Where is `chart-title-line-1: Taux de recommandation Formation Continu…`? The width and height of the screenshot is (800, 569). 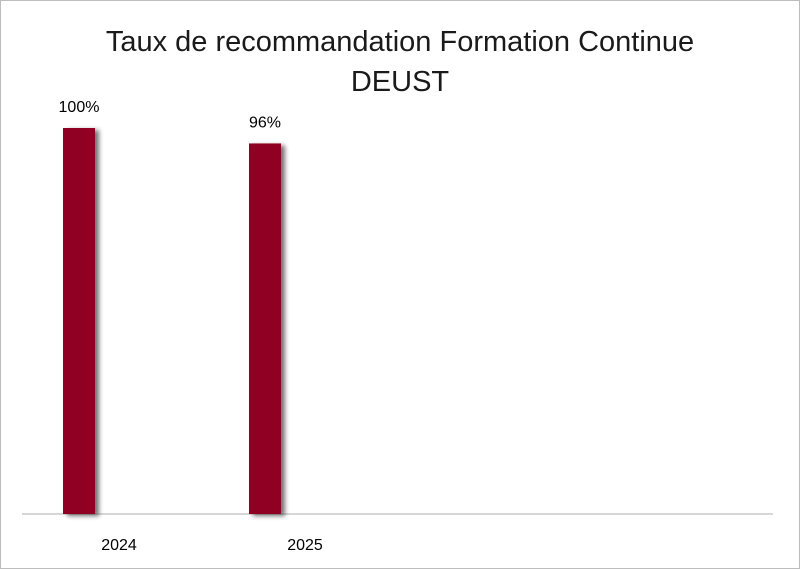
chart-title-line-1: Taux de recommandation Formation Continu… is located at coordinates (400, 42).